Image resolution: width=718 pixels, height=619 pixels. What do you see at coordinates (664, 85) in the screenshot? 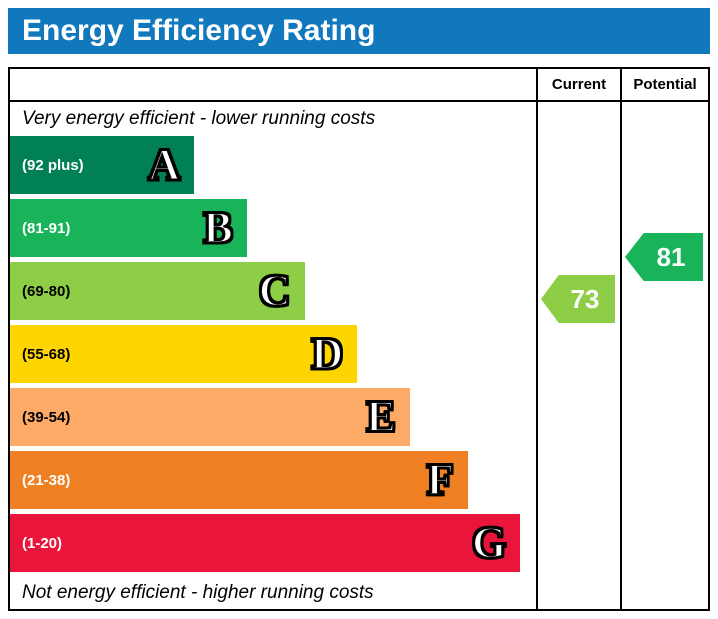
I see `potential-column-header: Potential` at bounding box center [664, 85].